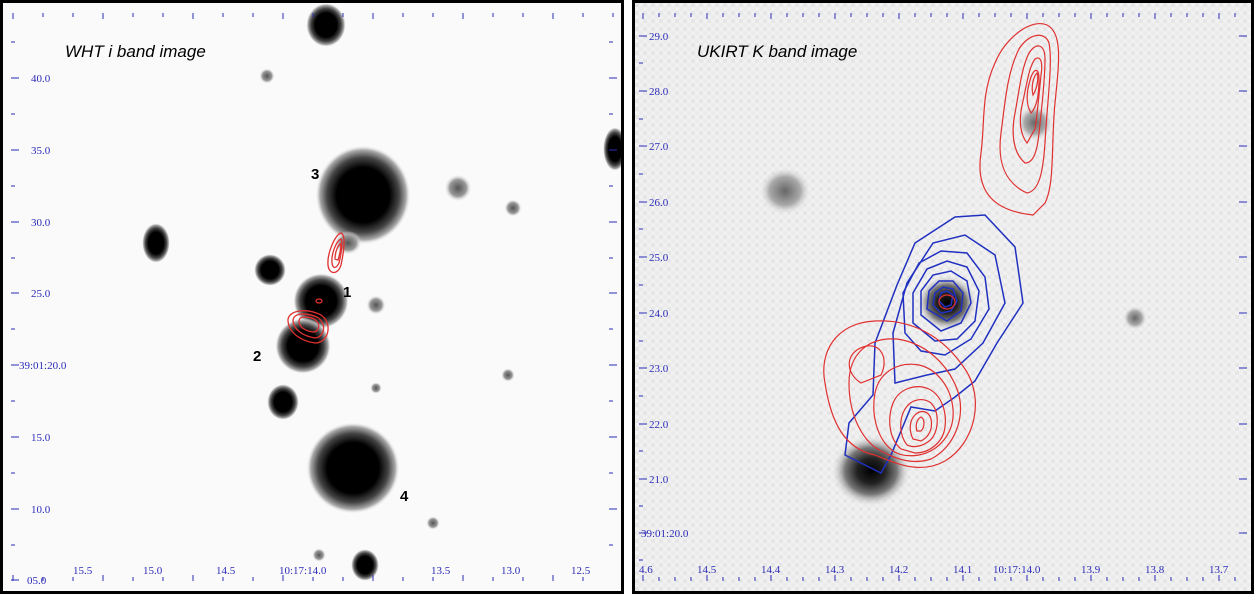  What do you see at coordinates (1219, 570) in the screenshot?
I see `ra-tick-label: 13.7` at bounding box center [1219, 570].